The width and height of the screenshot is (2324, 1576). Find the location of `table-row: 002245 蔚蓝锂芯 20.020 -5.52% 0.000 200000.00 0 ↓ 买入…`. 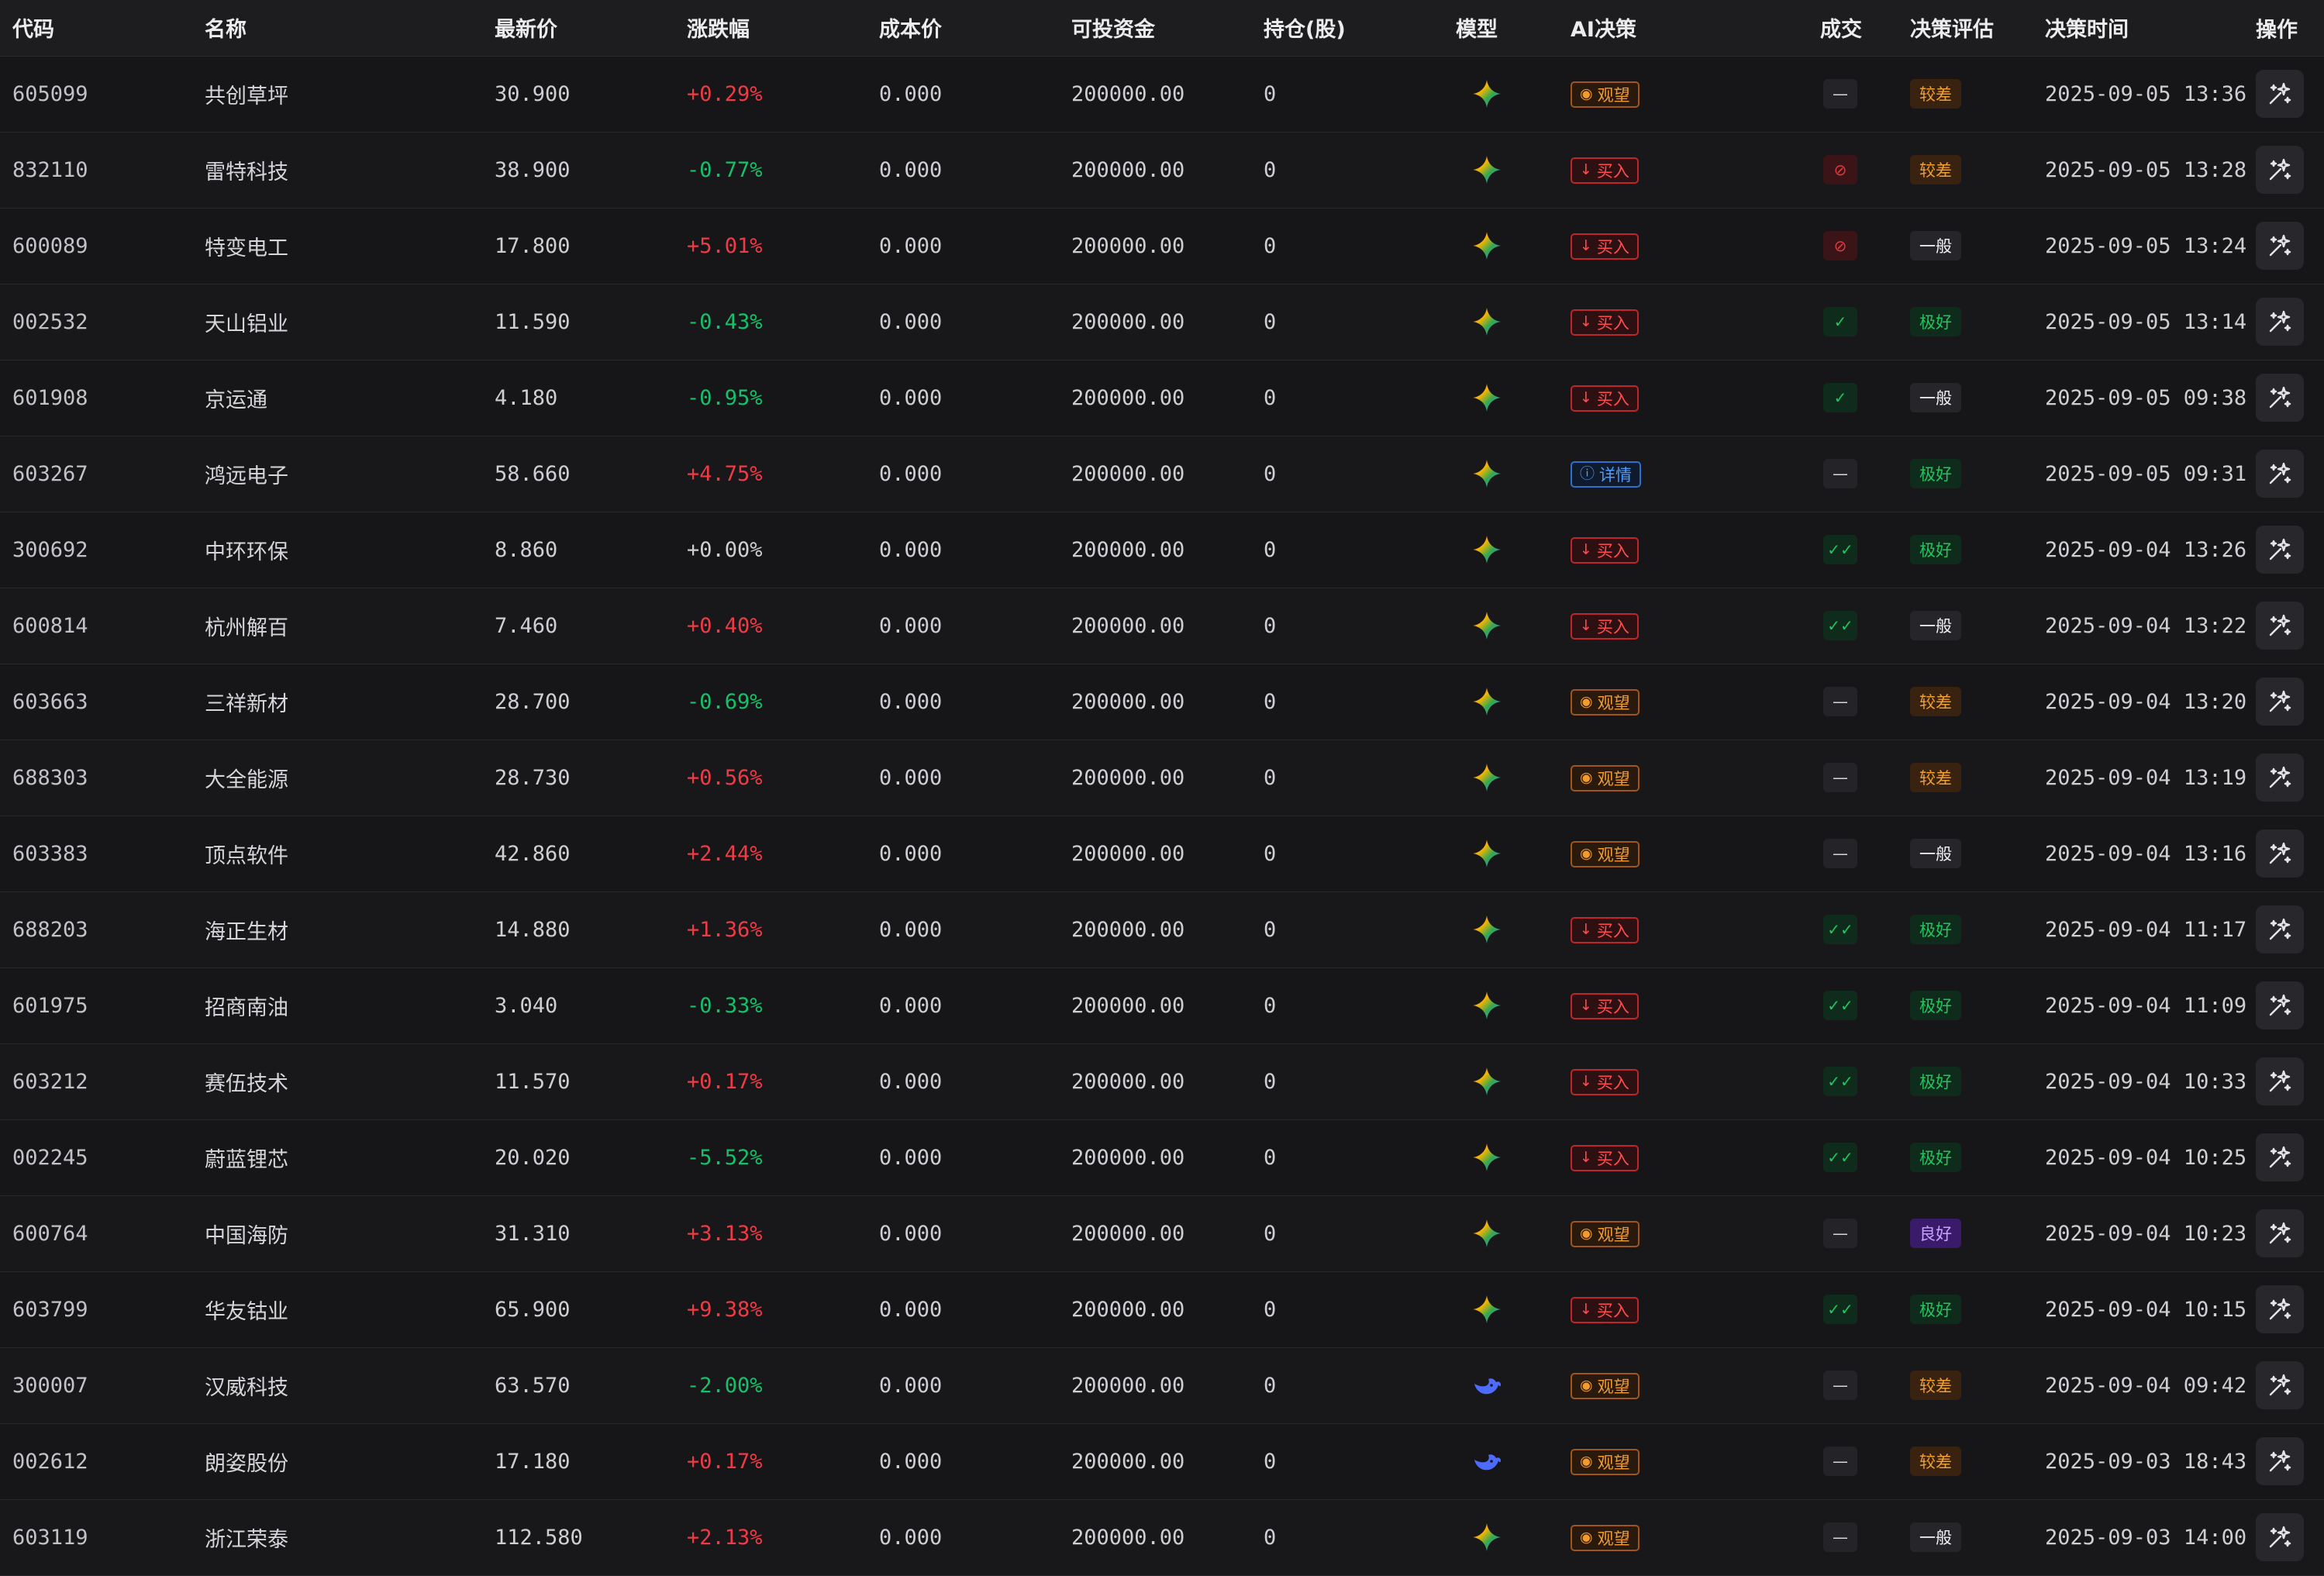

table-row: 002245 蔚蓝锂芯 20.020 -5.52% 0.000 200000.00 0 ↓ 买入… is located at coordinates (1162, 1157).